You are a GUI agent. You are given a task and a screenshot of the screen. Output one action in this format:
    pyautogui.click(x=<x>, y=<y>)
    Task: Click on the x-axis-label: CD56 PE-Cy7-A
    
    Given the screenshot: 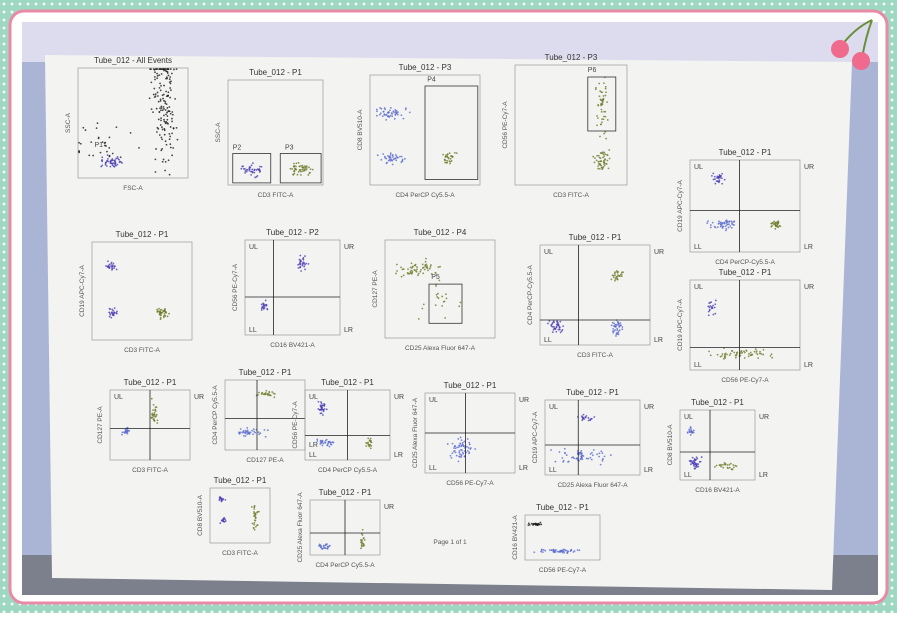 What is the action you would take?
    pyautogui.click(x=470, y=483)
    